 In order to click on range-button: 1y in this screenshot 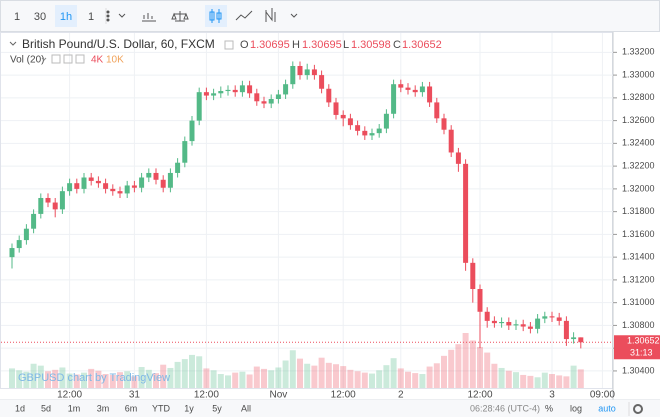, I will do `click(189, 408)`.